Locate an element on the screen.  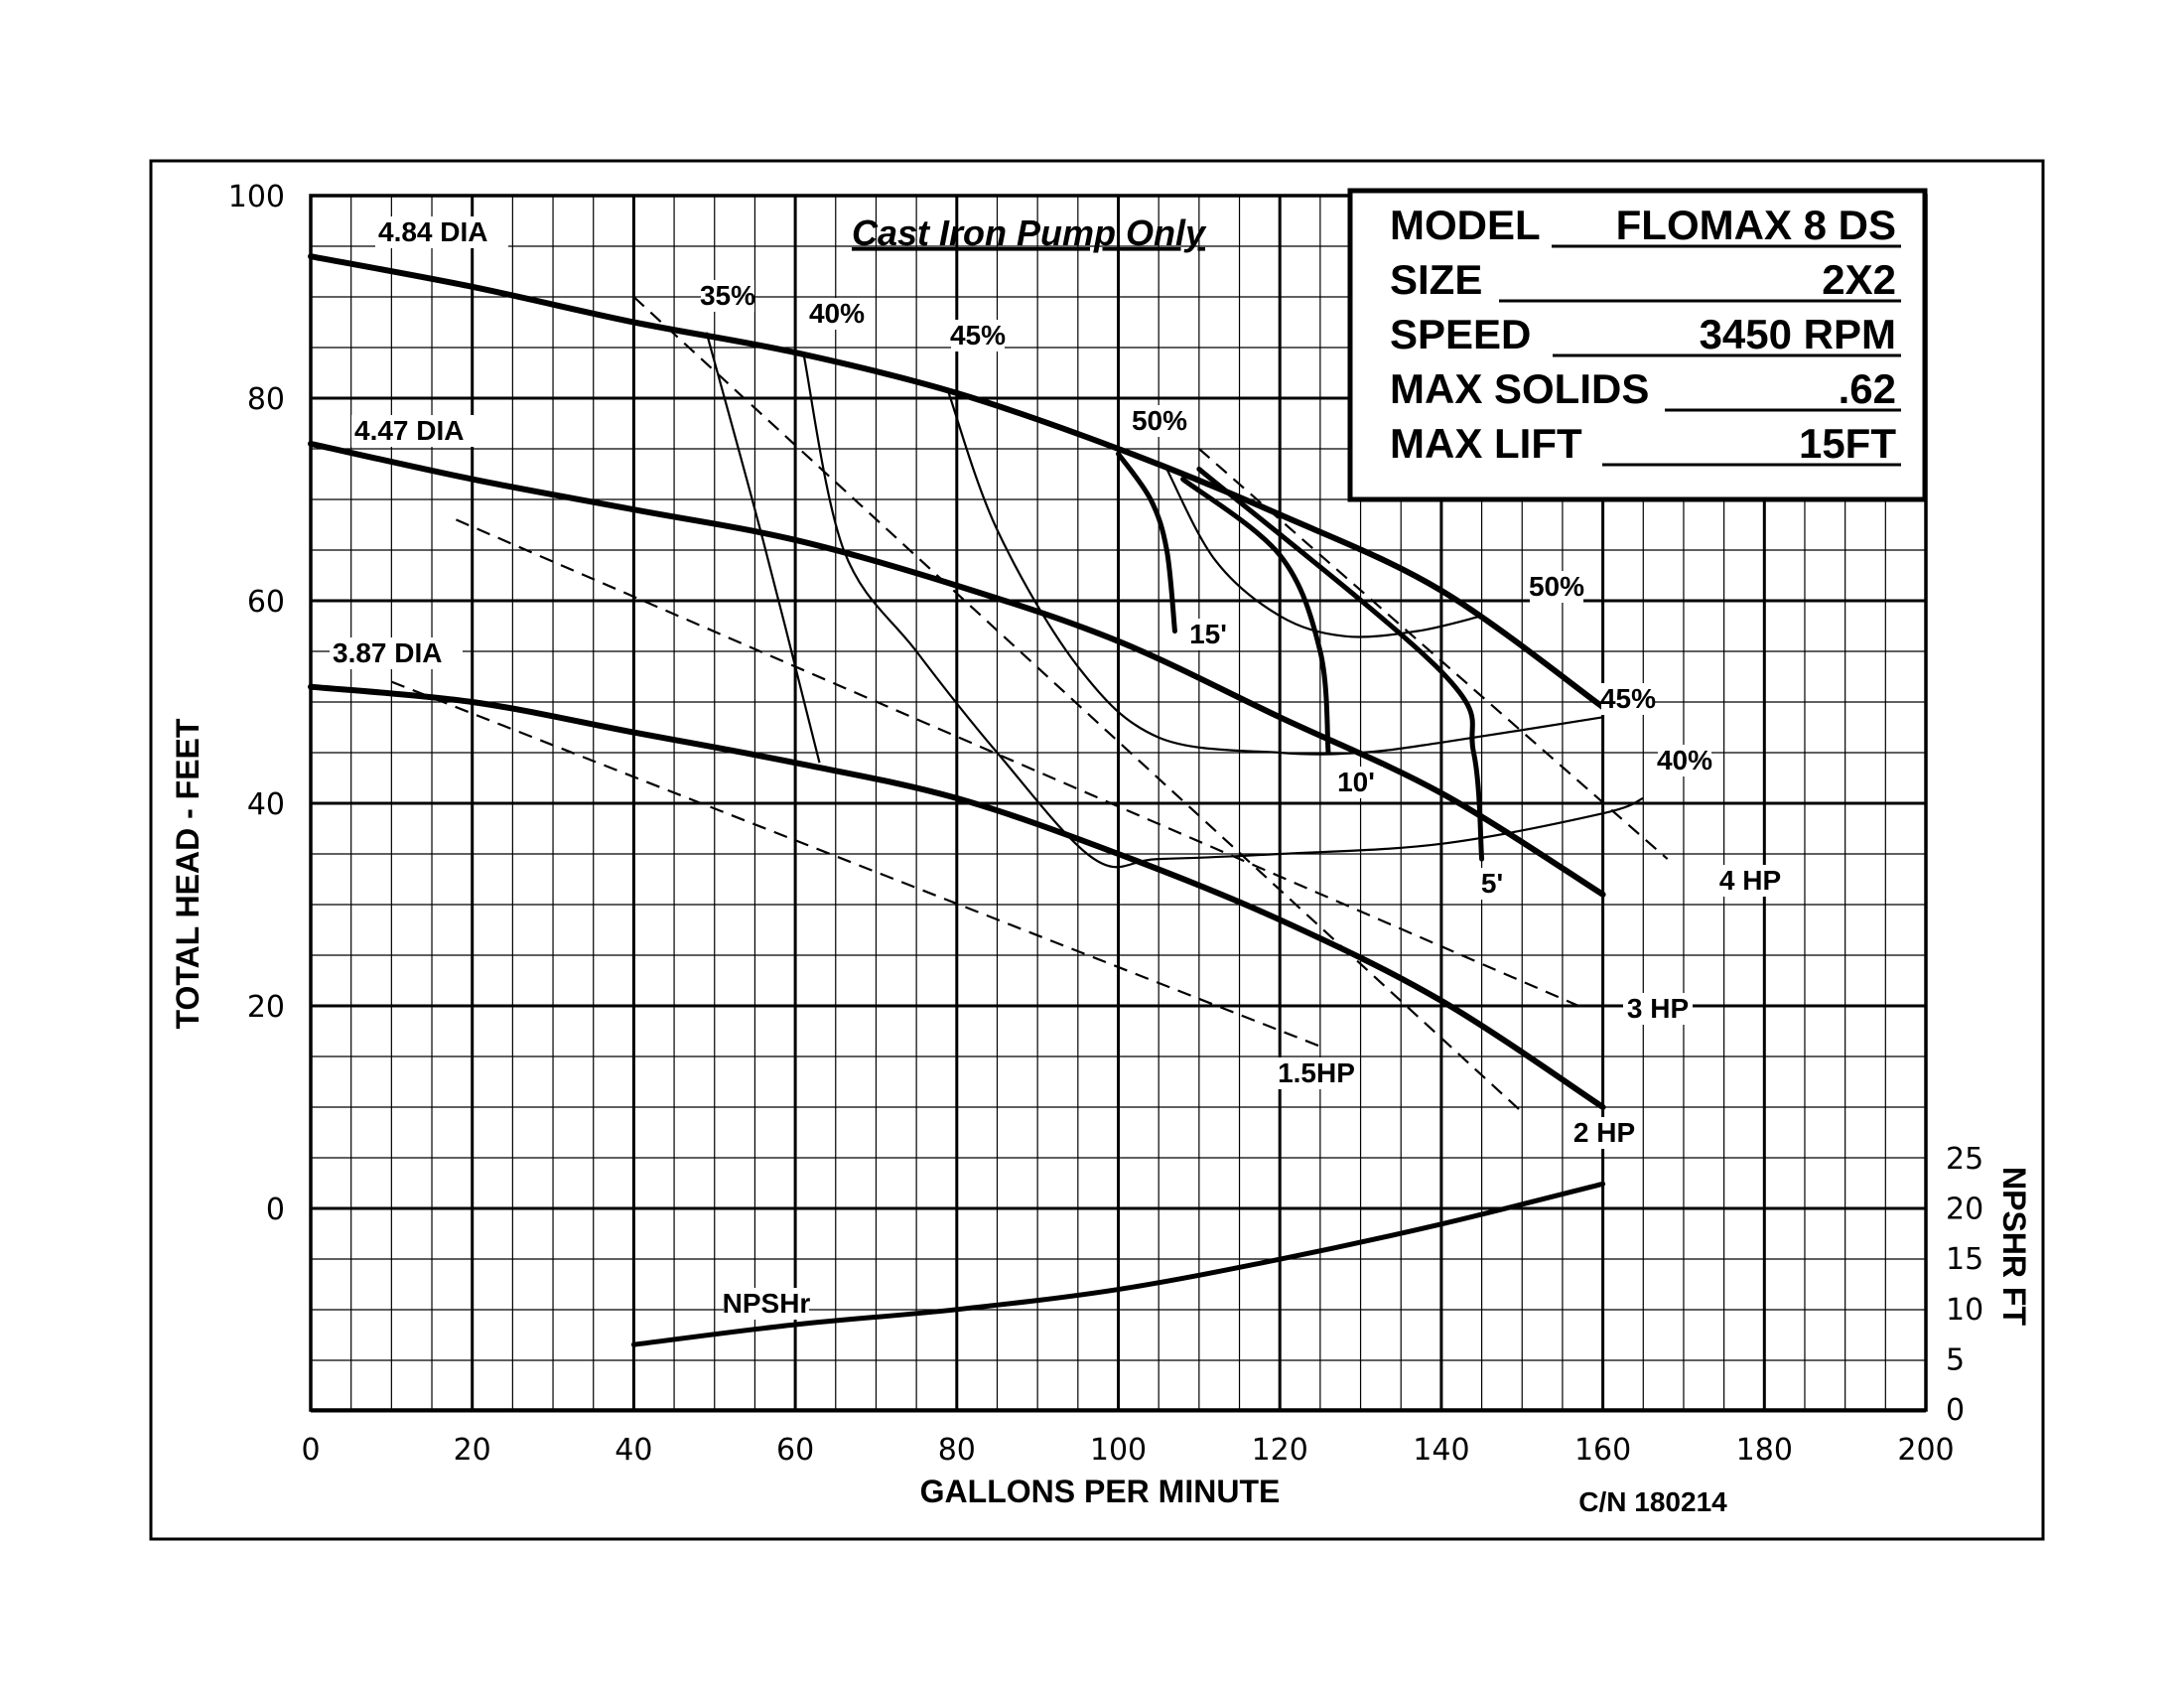
x-tick-label: 0 is located at coordinates (310, 1450).